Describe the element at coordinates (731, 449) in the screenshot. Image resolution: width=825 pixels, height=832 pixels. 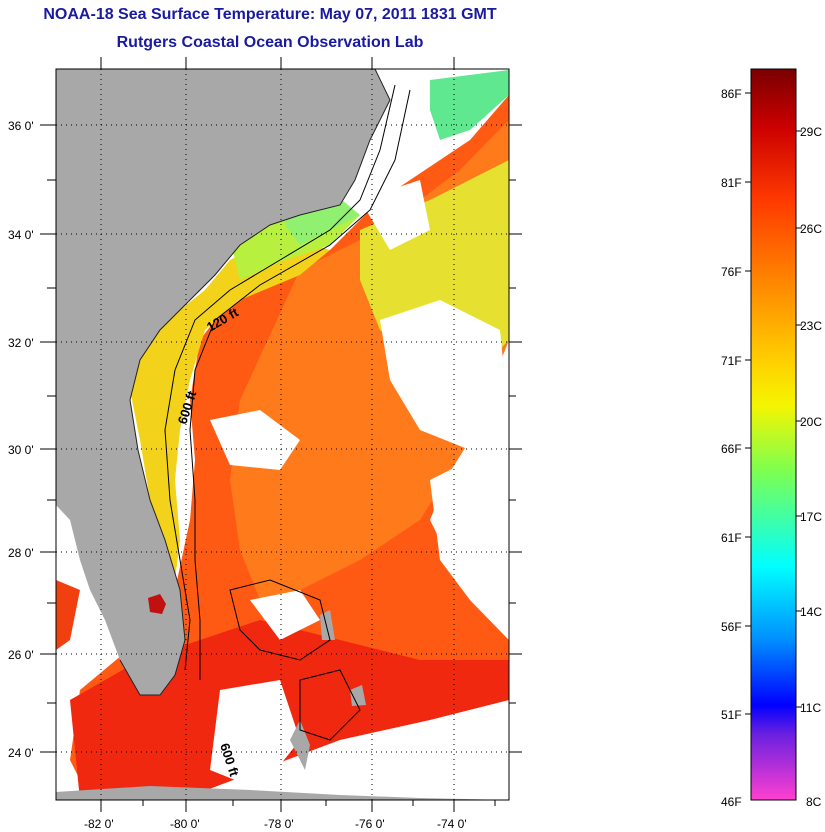
I see `colorbar-f-label: 66F` at that location.